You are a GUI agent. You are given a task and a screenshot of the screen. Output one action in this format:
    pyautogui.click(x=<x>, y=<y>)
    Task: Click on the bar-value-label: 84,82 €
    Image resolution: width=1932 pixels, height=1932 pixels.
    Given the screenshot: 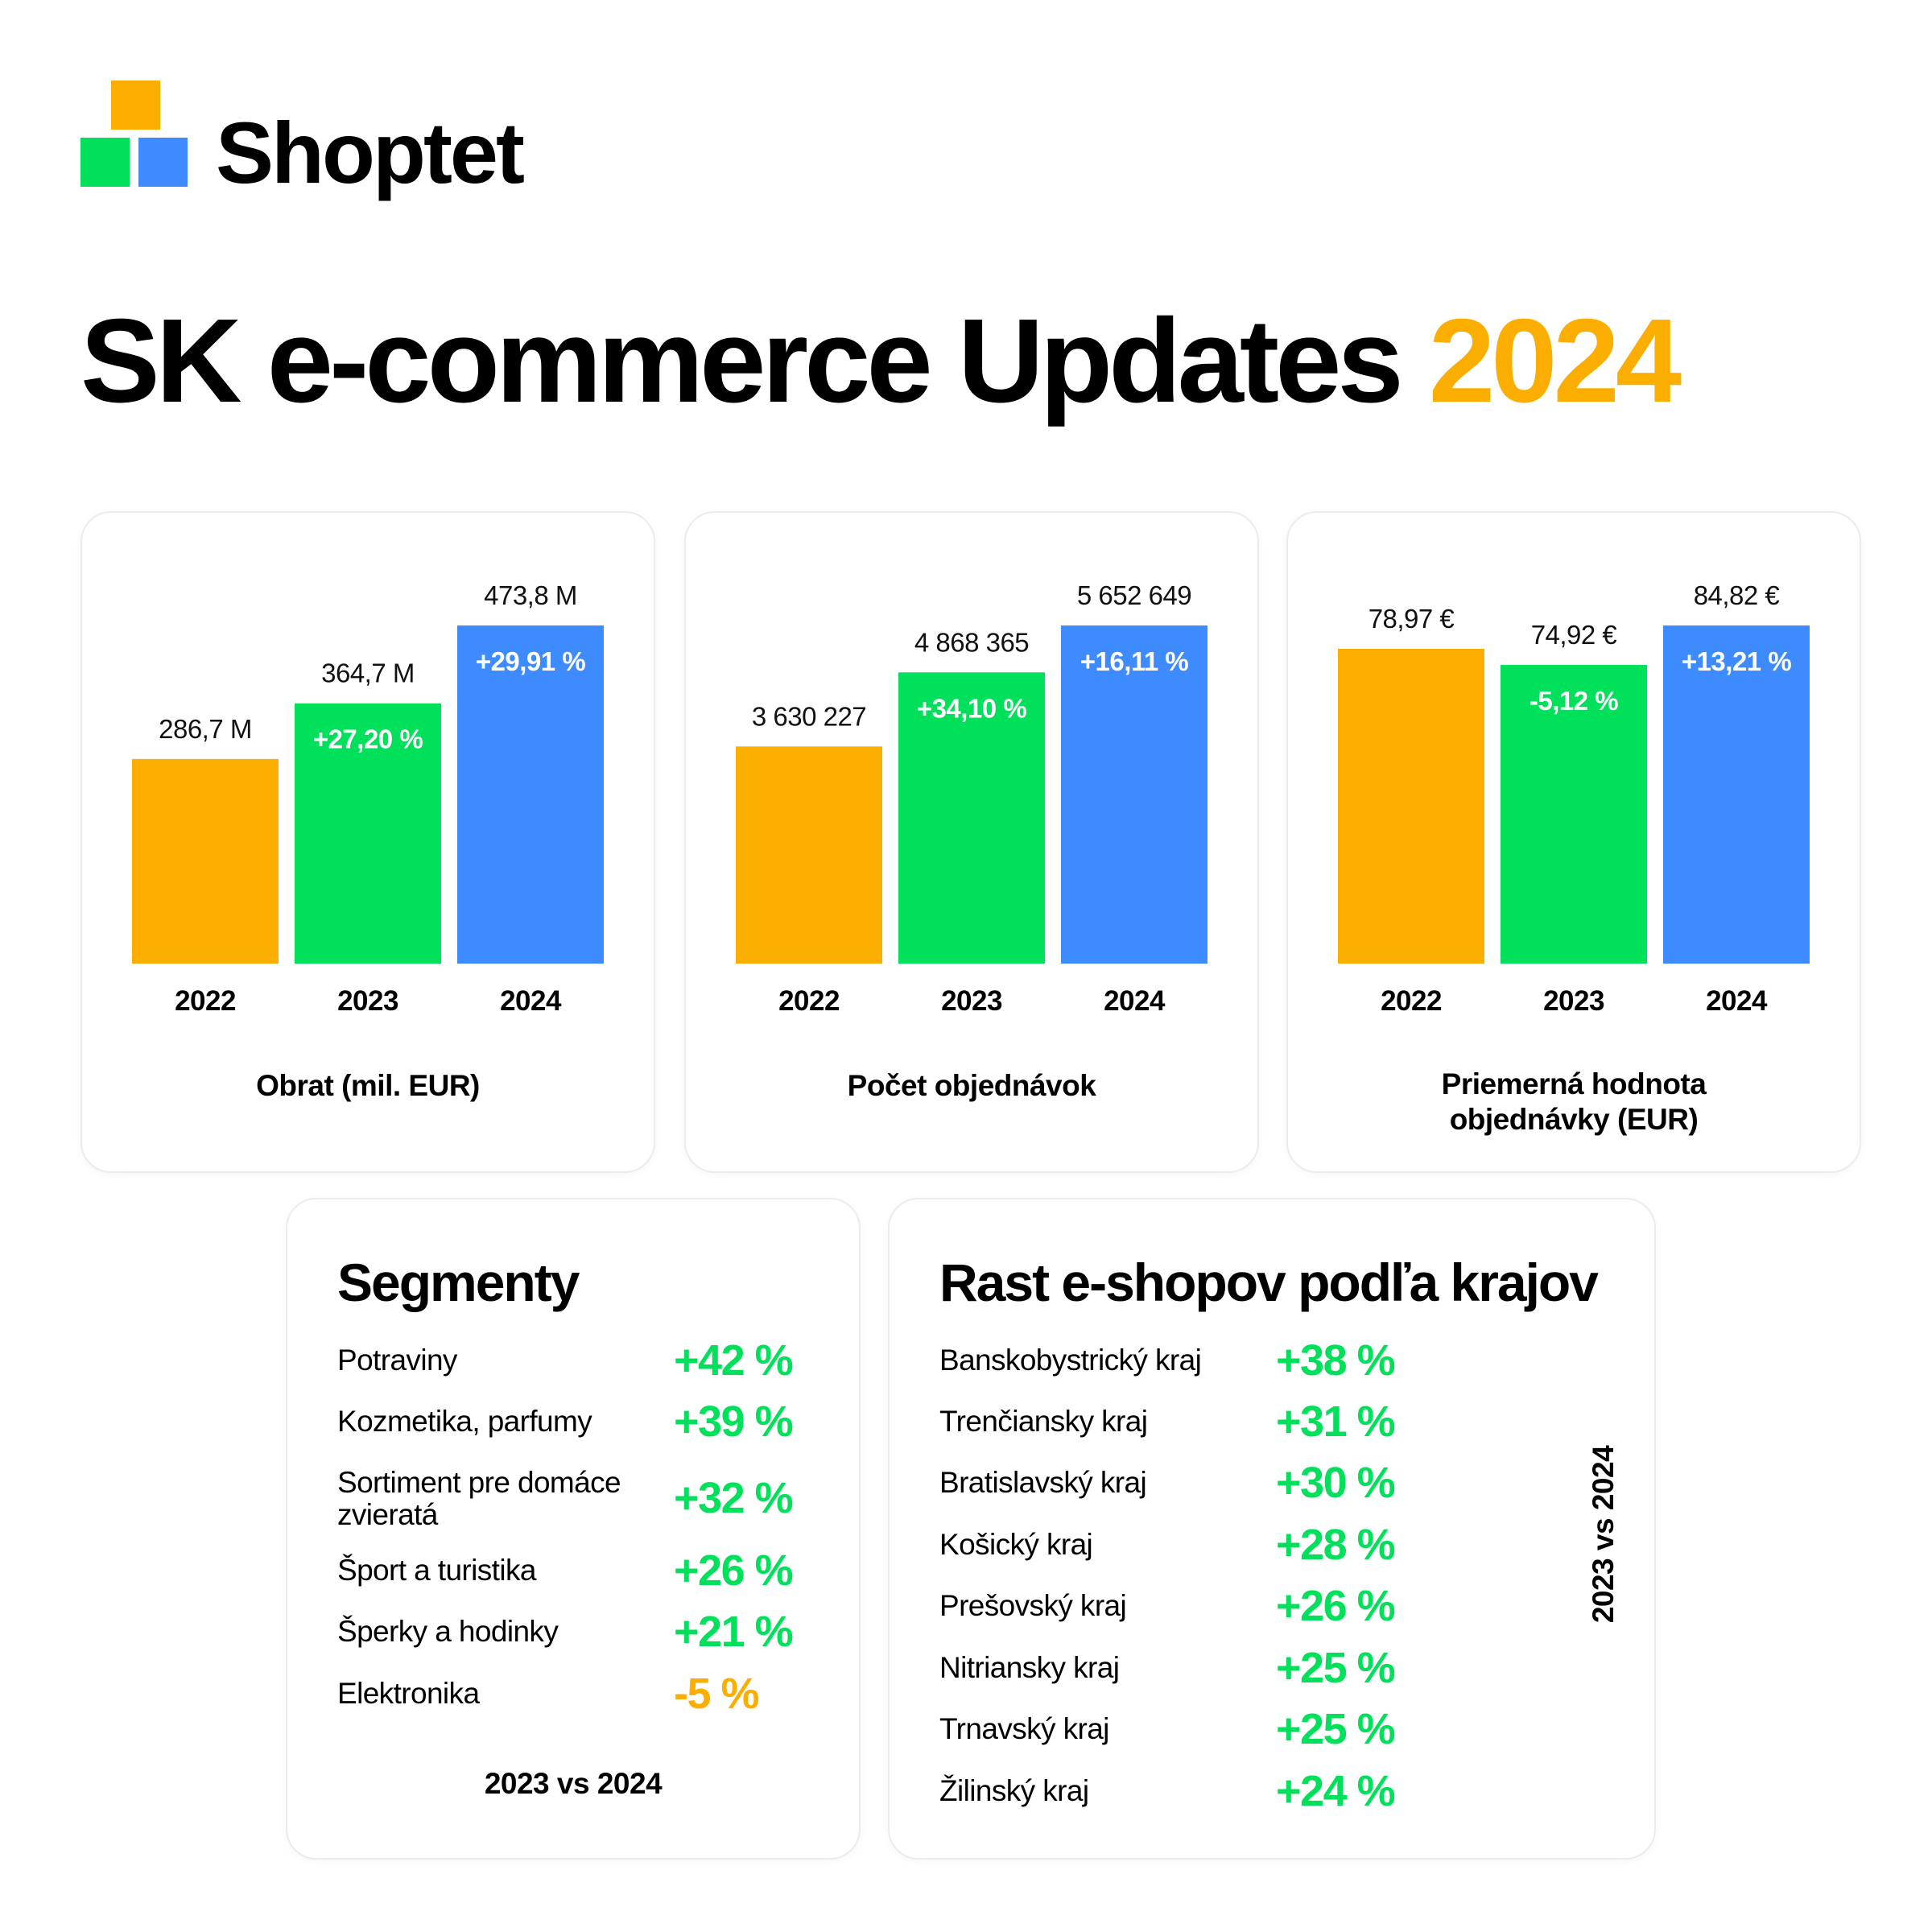 What is the action you would take?
    pyautogui.click(x=1737, y=595)
    